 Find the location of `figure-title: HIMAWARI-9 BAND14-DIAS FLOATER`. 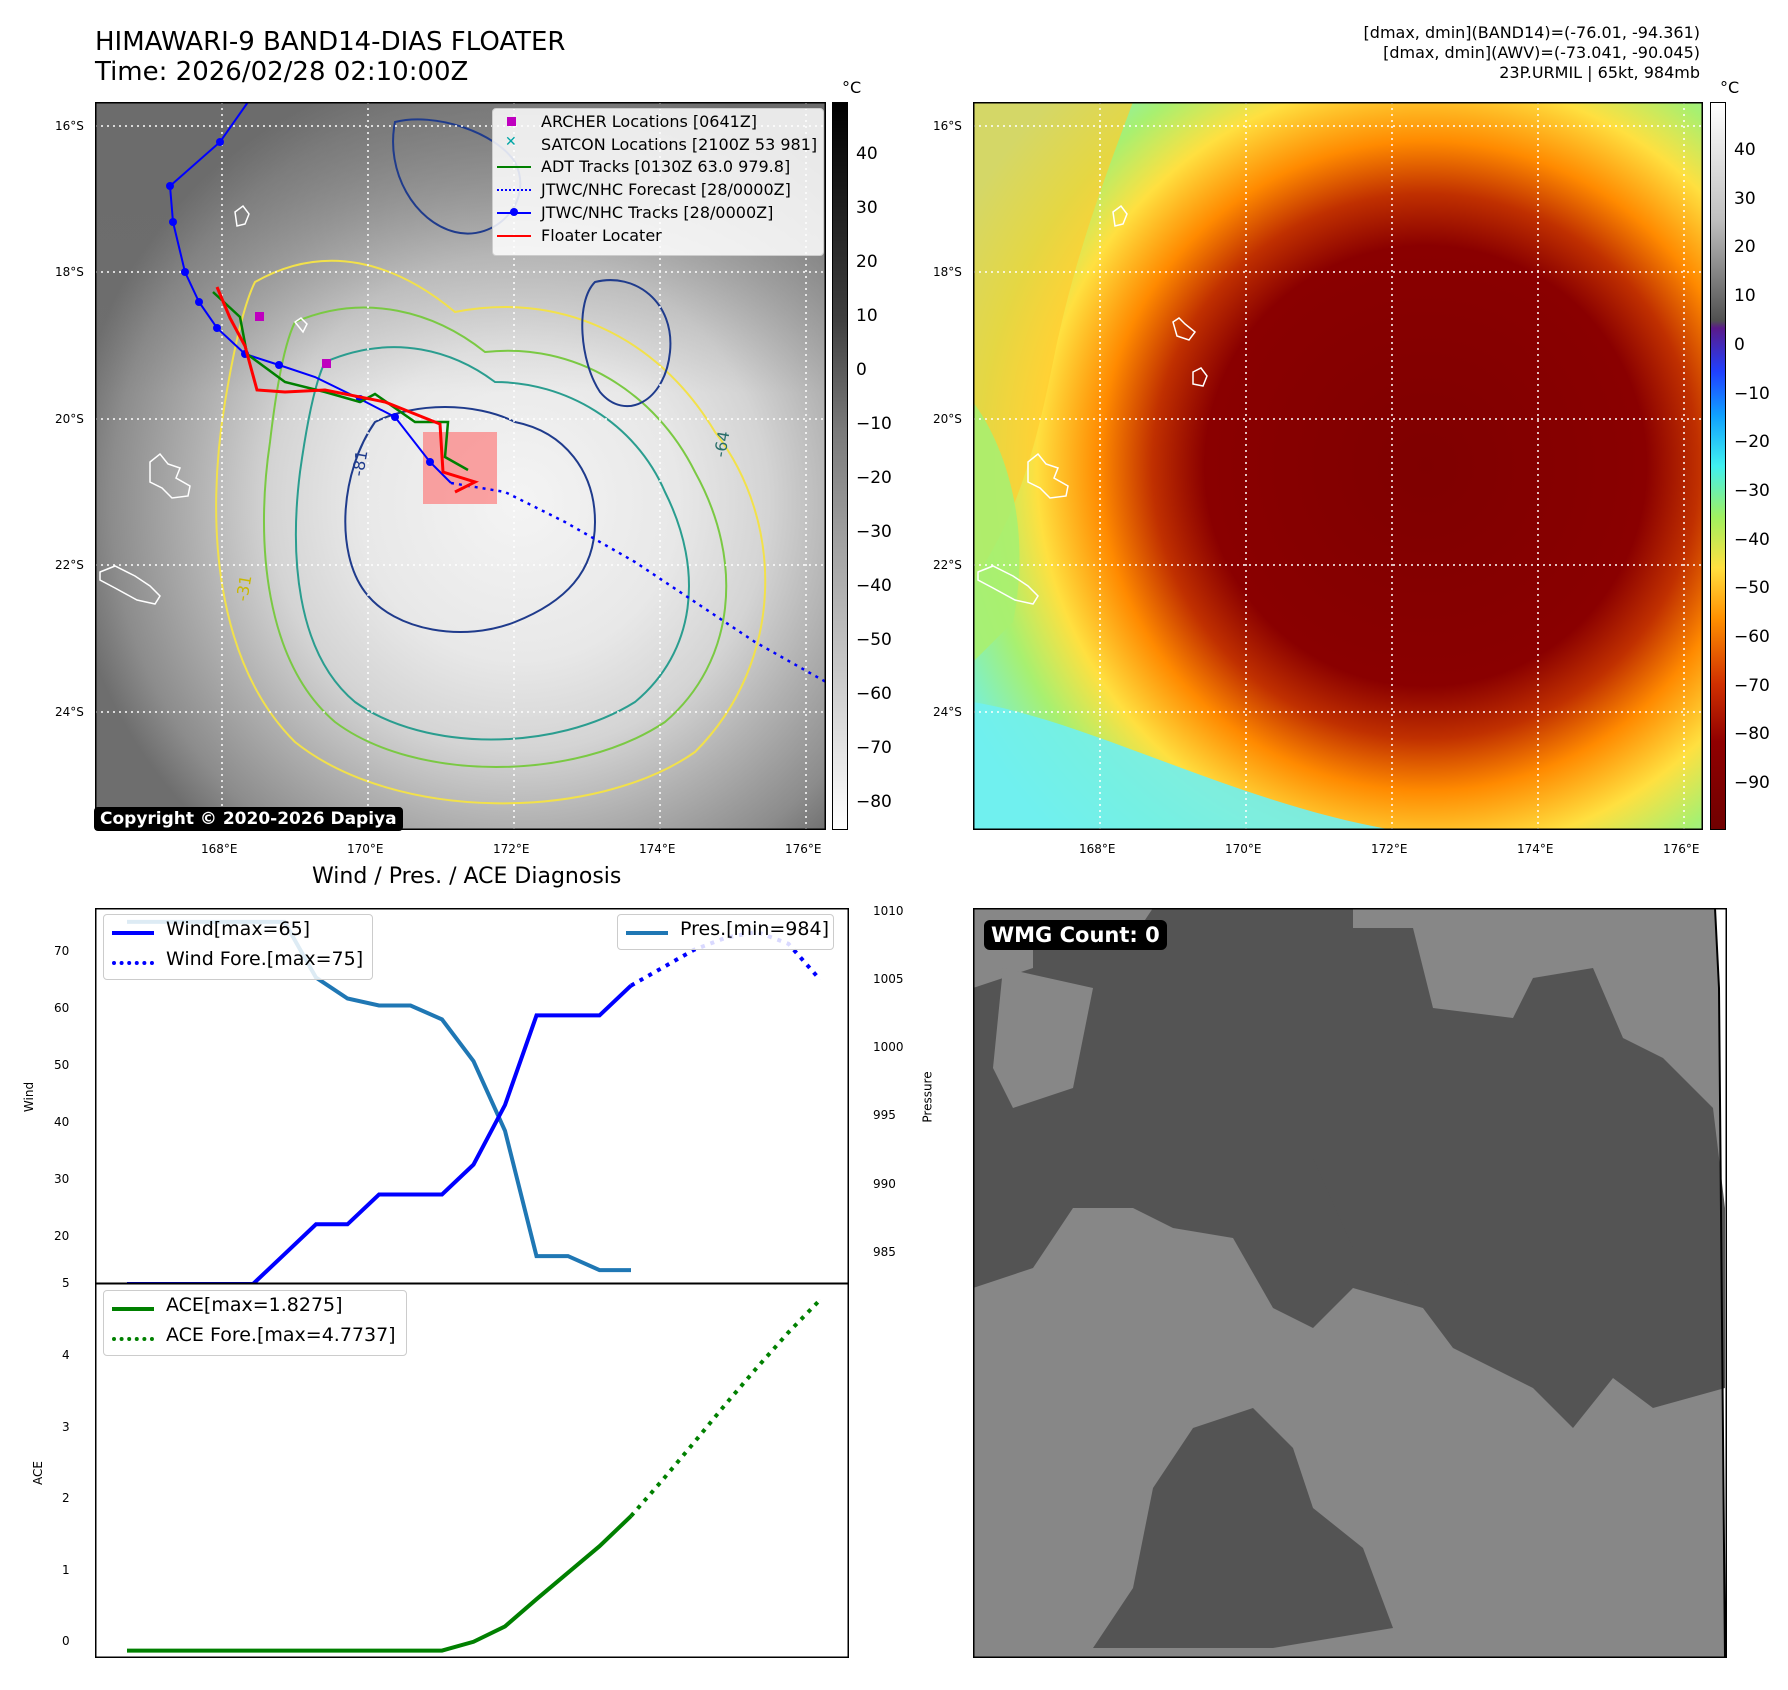

figure-title: HIMAWARI-9 BAND14-DIAS FLOATER is located at coordinates (330, 42).